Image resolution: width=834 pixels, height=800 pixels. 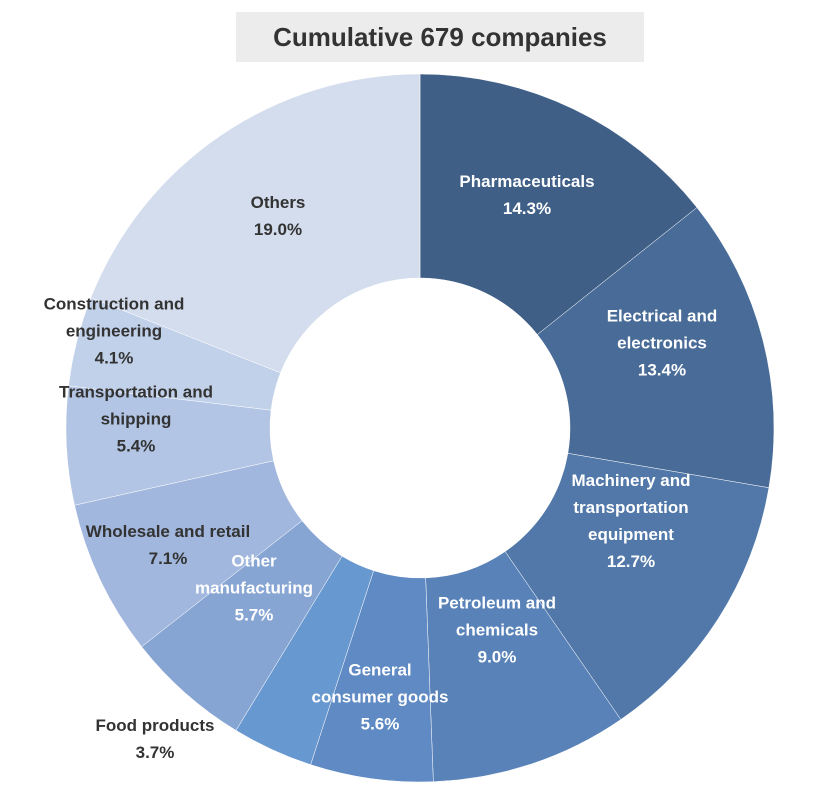 I want to click on slice-category-label: manufacturing, so click(x=254, y=587).